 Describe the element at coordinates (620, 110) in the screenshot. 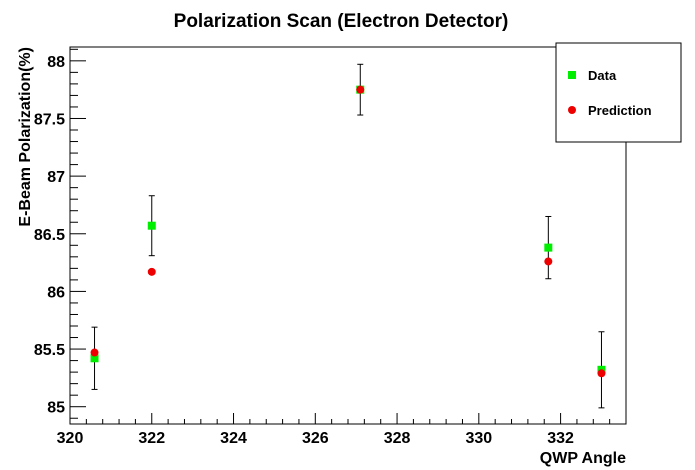

I see `legend-label: Prediction` at that location.